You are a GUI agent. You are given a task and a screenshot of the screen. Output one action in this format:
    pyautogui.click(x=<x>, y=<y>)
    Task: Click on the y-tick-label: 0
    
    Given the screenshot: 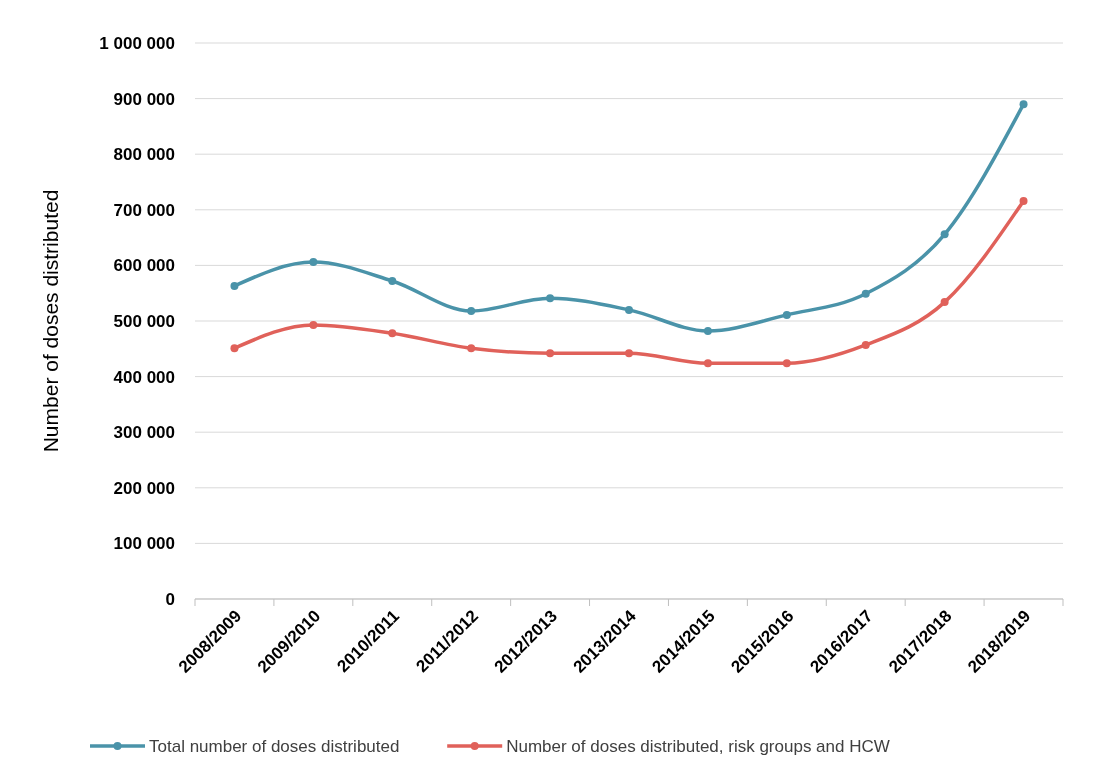 What is the action you would take?
    pyautogui.click(x=170, y=599)
    